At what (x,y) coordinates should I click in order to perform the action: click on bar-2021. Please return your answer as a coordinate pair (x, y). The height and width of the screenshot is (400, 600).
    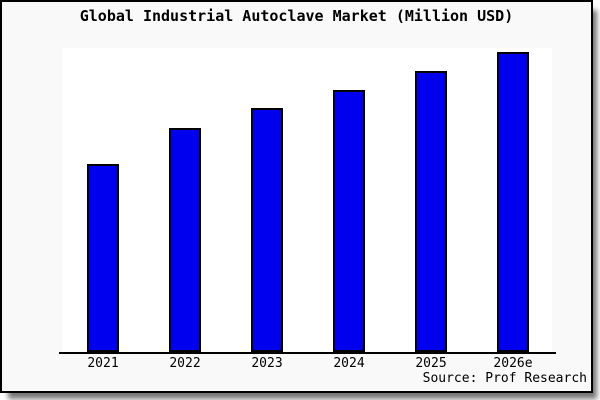
    Looking at the image, I should click on (103, 258).